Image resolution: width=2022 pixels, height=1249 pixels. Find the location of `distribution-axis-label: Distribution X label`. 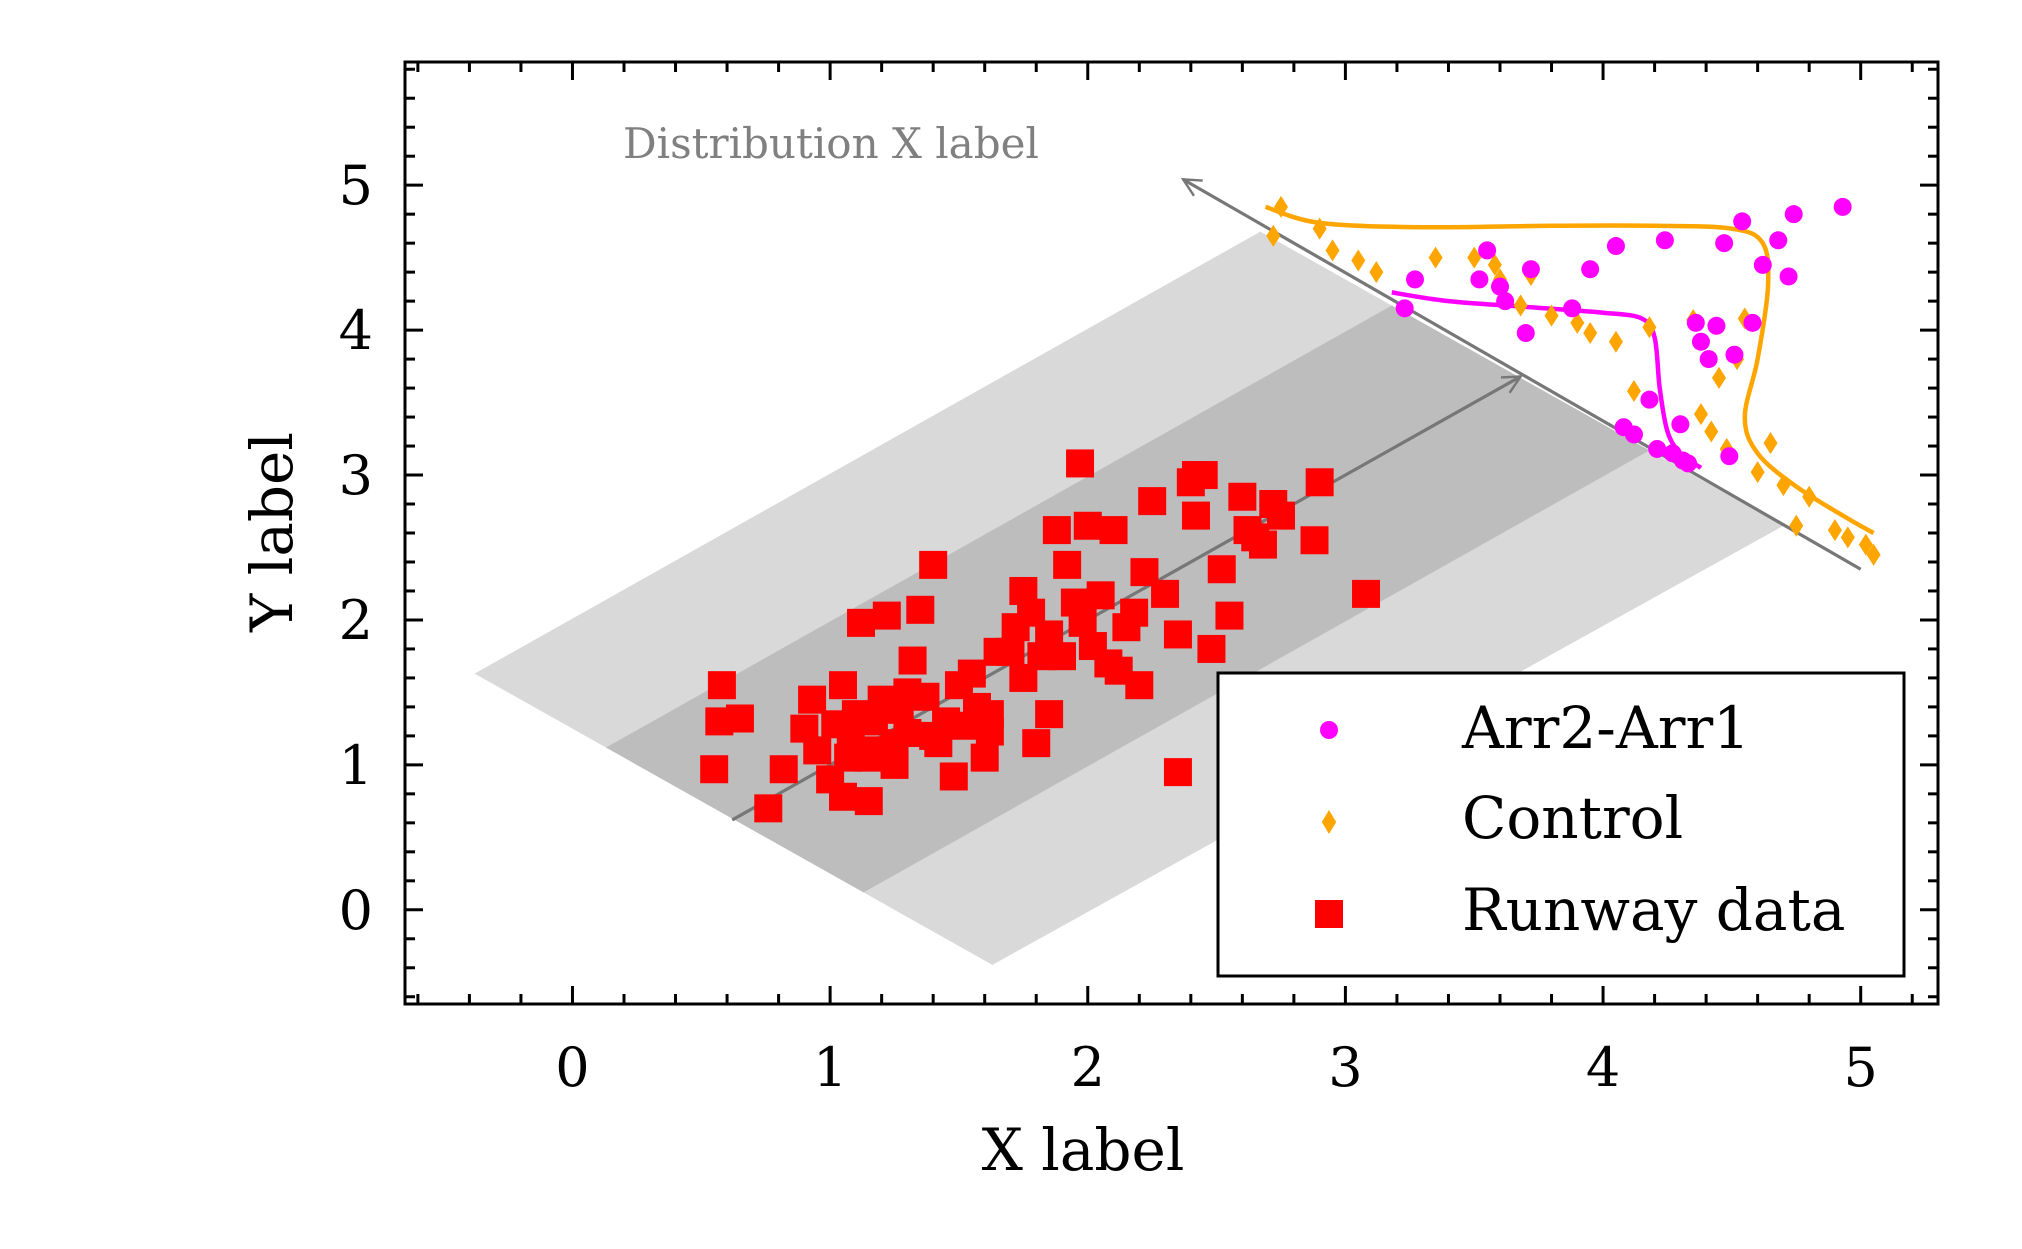

distribution-axis-label: Distribution X label is located at coordinates (831, 143).